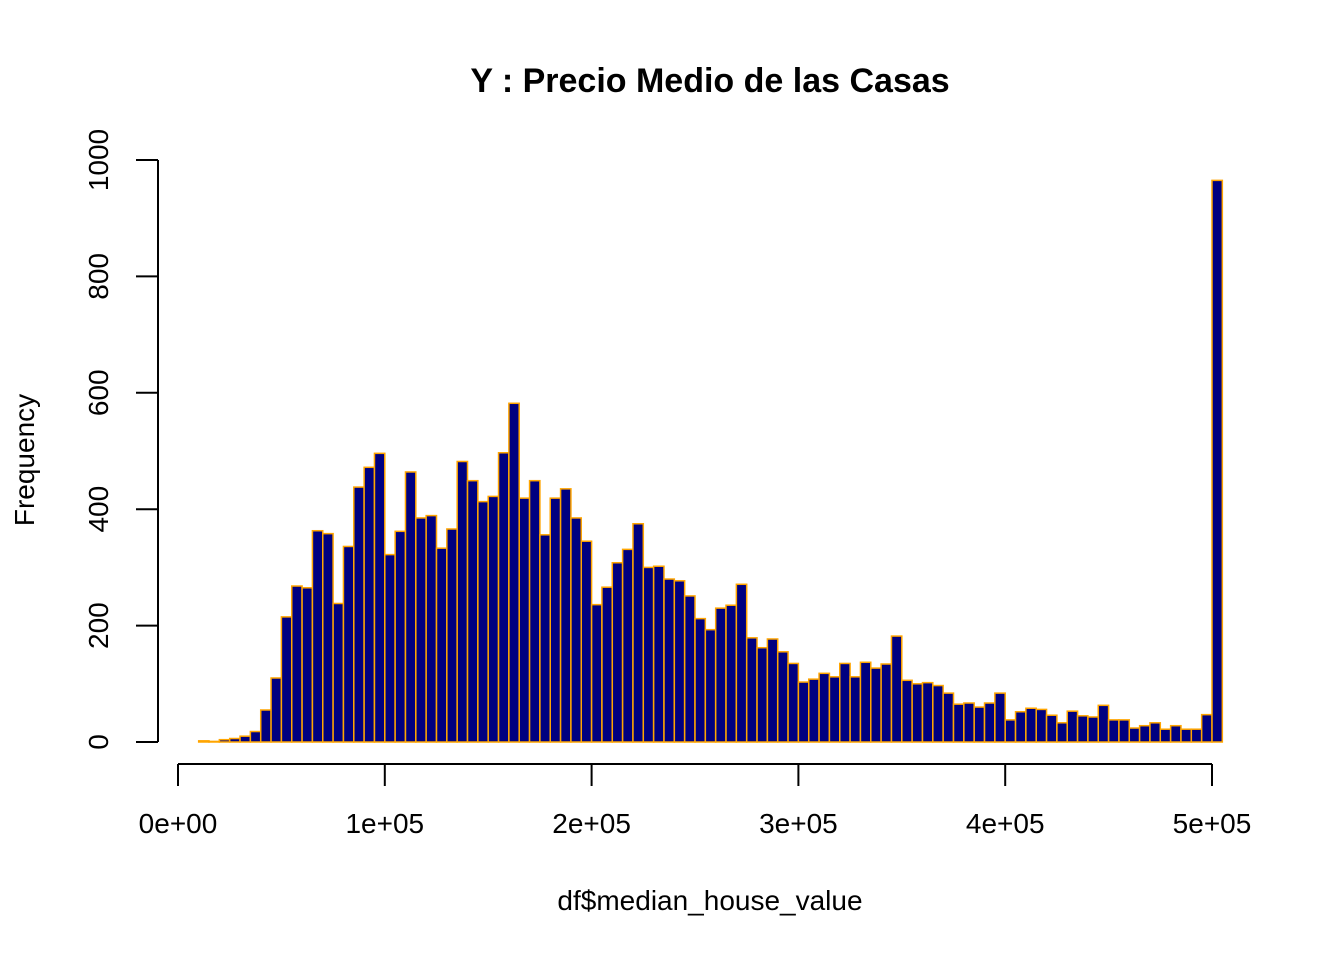 This screenshot has width=1344, height=960. Describe the element at coordinates (98, 160) in the screenshot. I see `y-tick-label: 1000` at that location.